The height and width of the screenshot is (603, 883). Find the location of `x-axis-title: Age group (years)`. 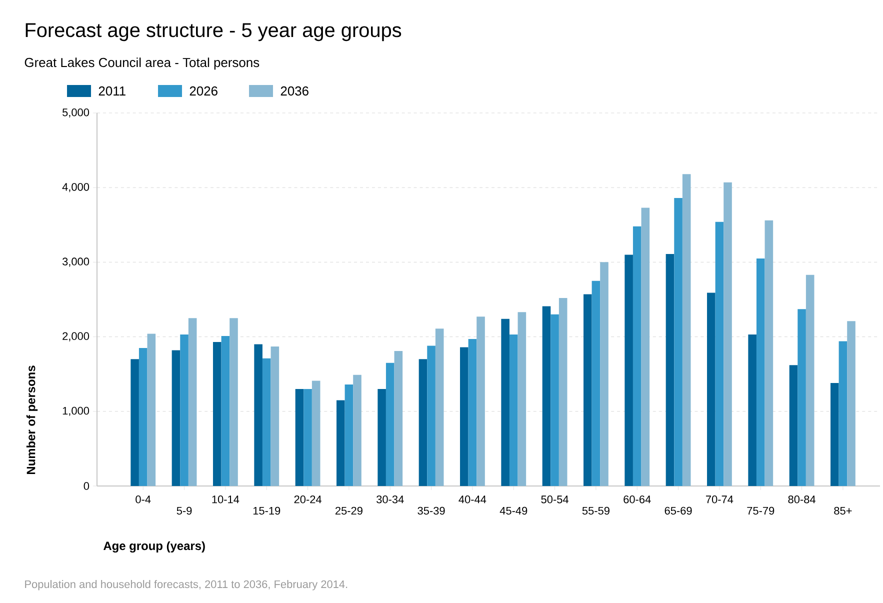

x-axis-title: Age group (years) is located at coordinates (154, 547).